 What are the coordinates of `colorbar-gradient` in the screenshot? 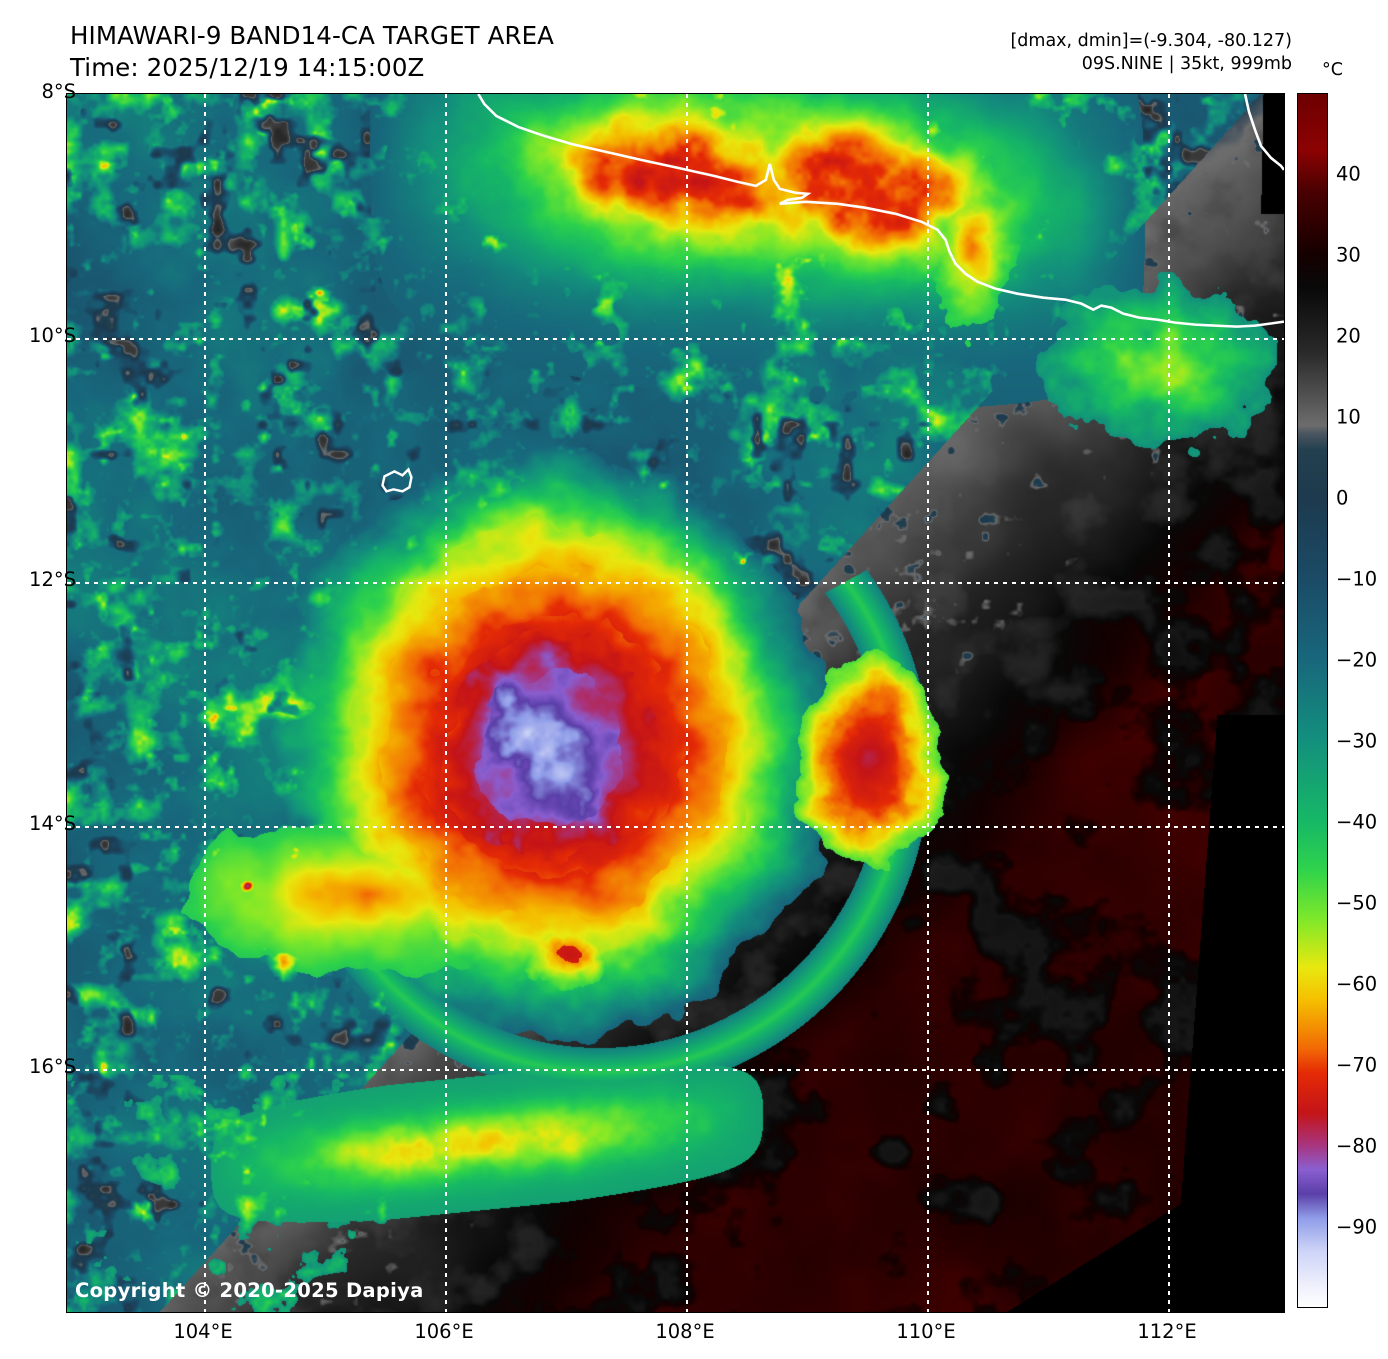 It's located at (1312, 700).